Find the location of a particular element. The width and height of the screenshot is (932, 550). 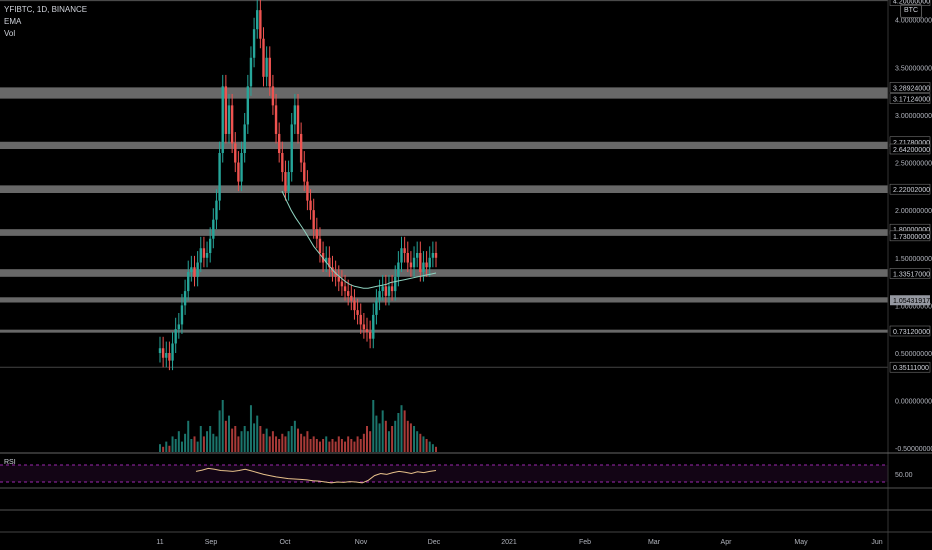

time-axis: 11 Sep Oct Nov Dec 2021 Feb Mar Apr May Jun is located at coordinates (519, 542).